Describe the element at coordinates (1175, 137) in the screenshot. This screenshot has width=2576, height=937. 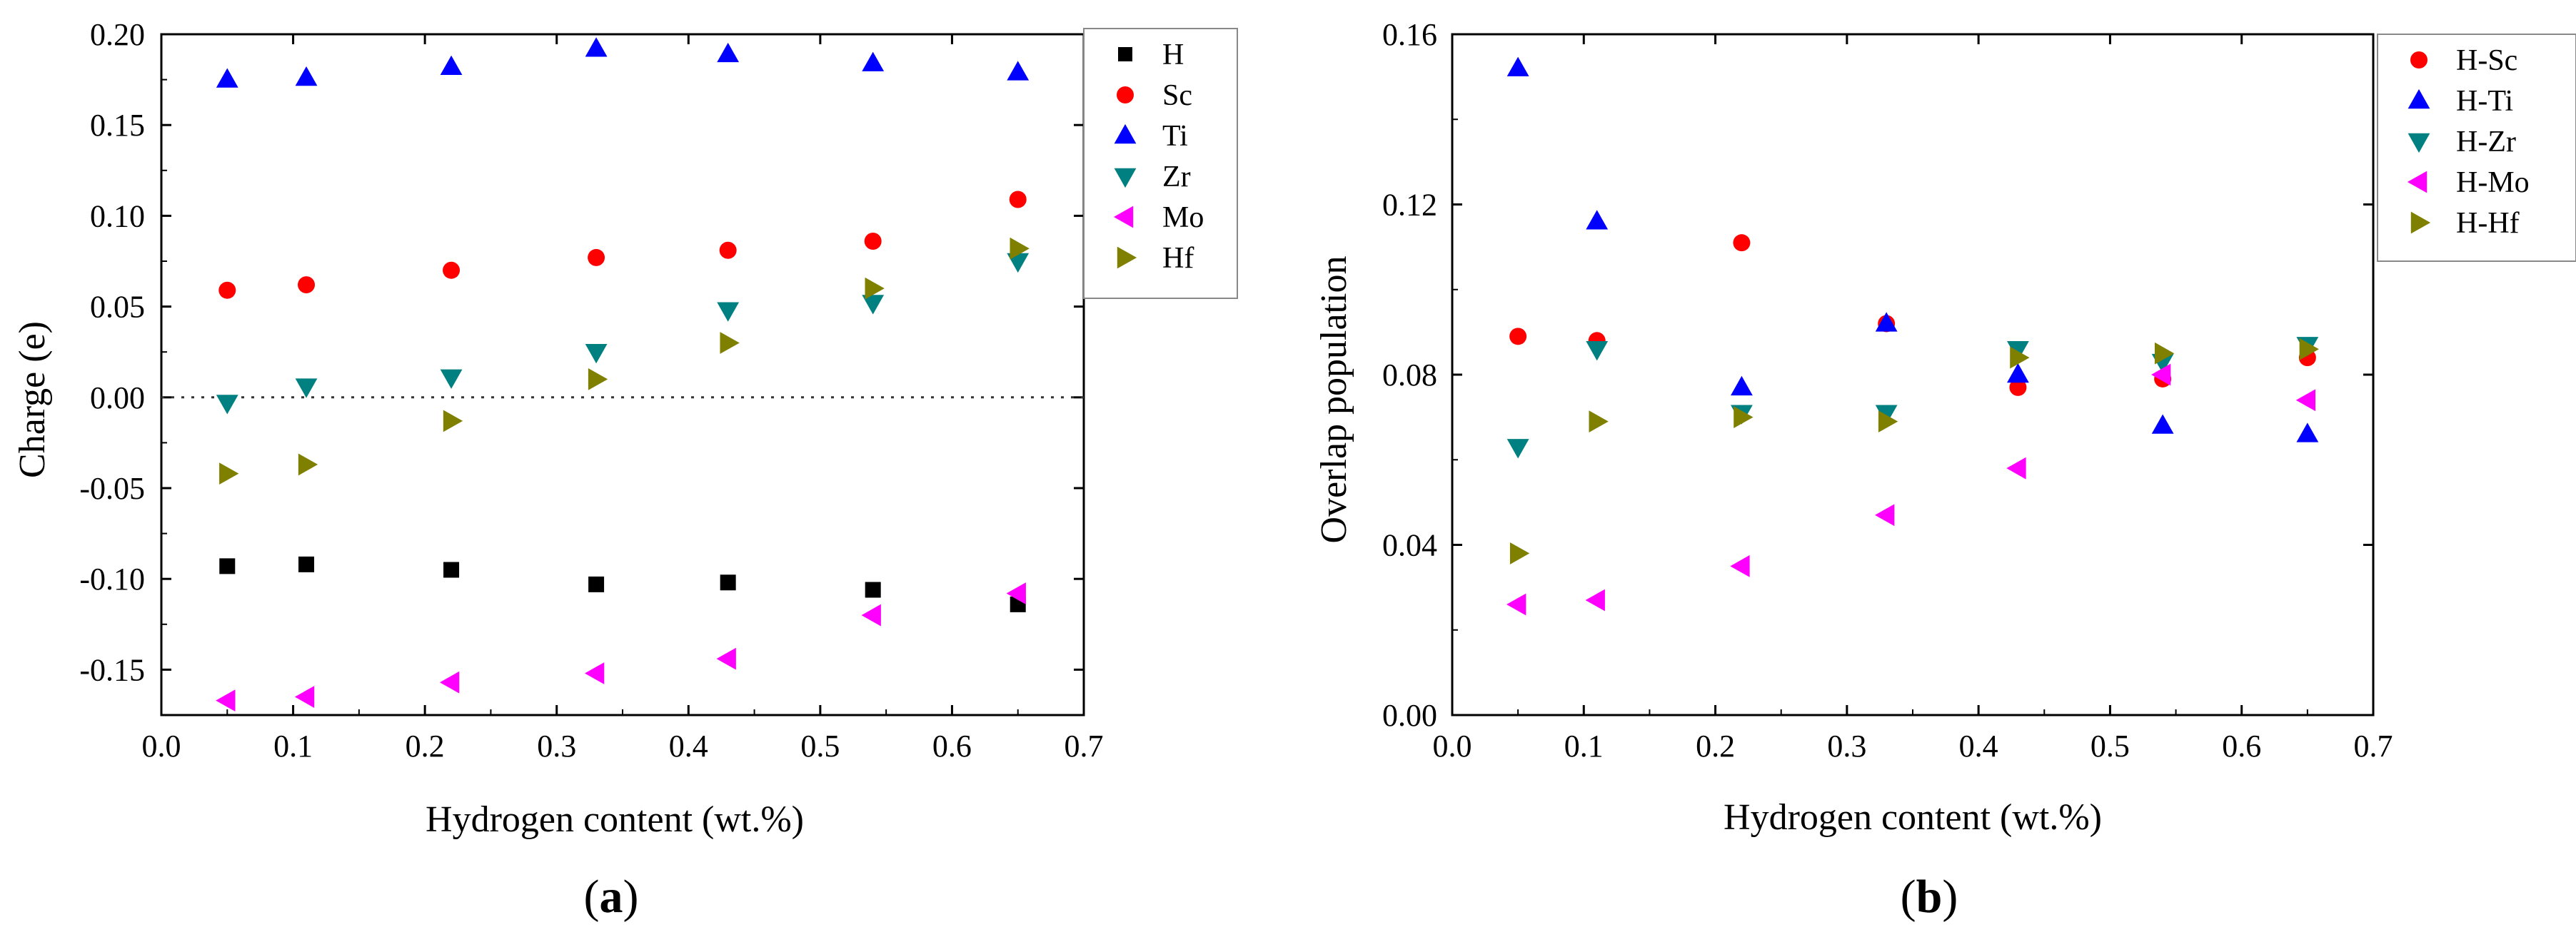
I see `legend-label-ti: Ti` at that location.